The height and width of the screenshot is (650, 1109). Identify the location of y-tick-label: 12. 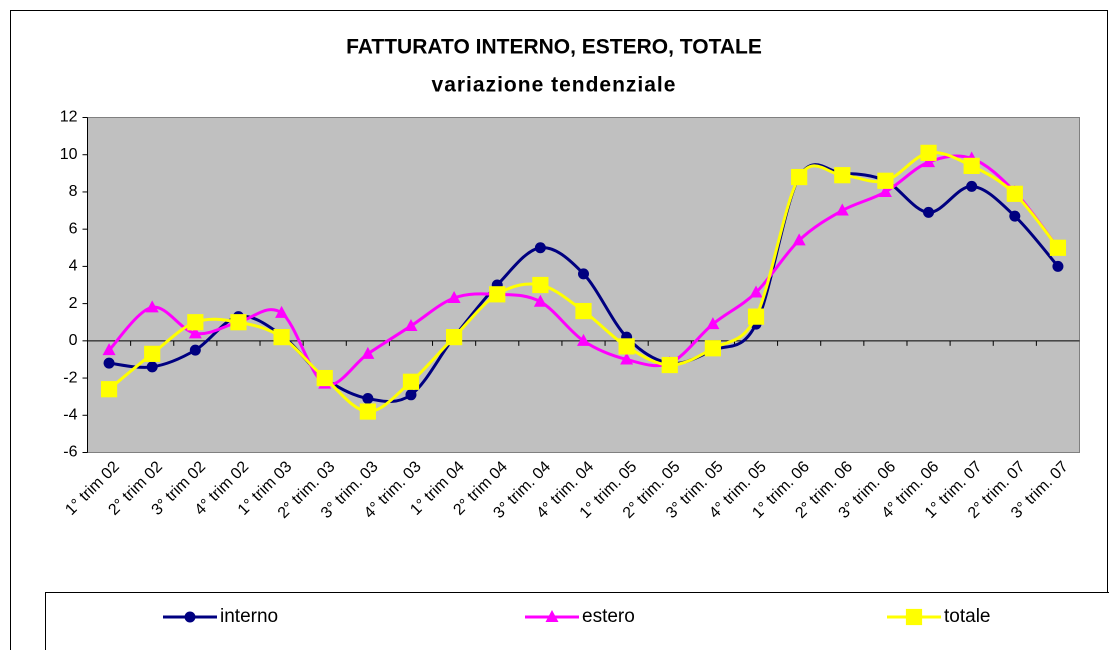
(69, 117).